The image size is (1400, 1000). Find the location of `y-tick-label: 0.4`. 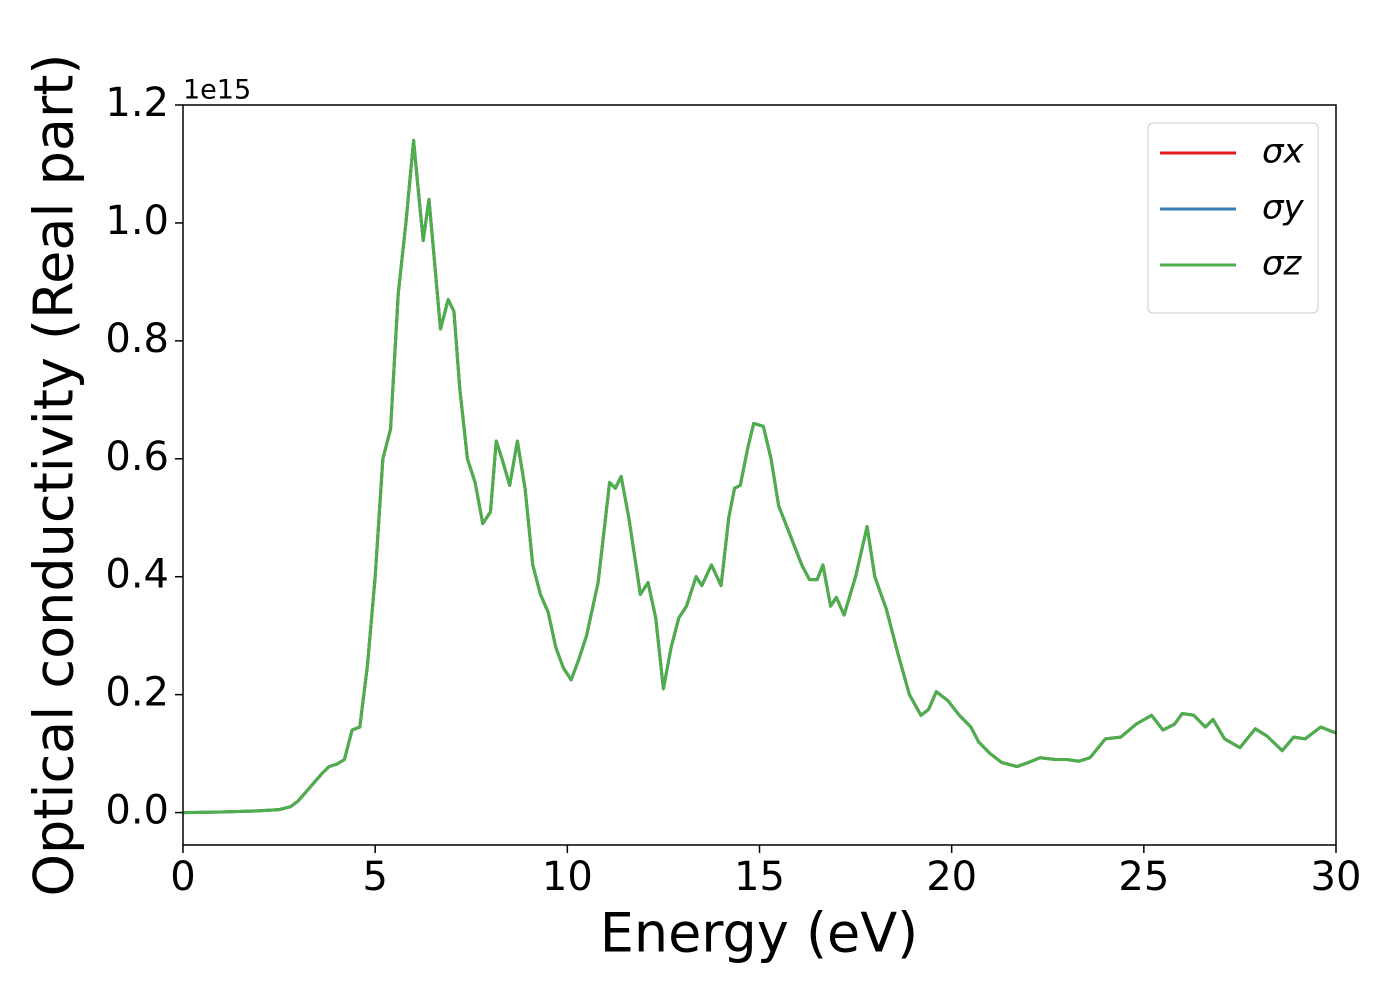

y-tick-label: 0.4 is located at coordinates (137, 575).